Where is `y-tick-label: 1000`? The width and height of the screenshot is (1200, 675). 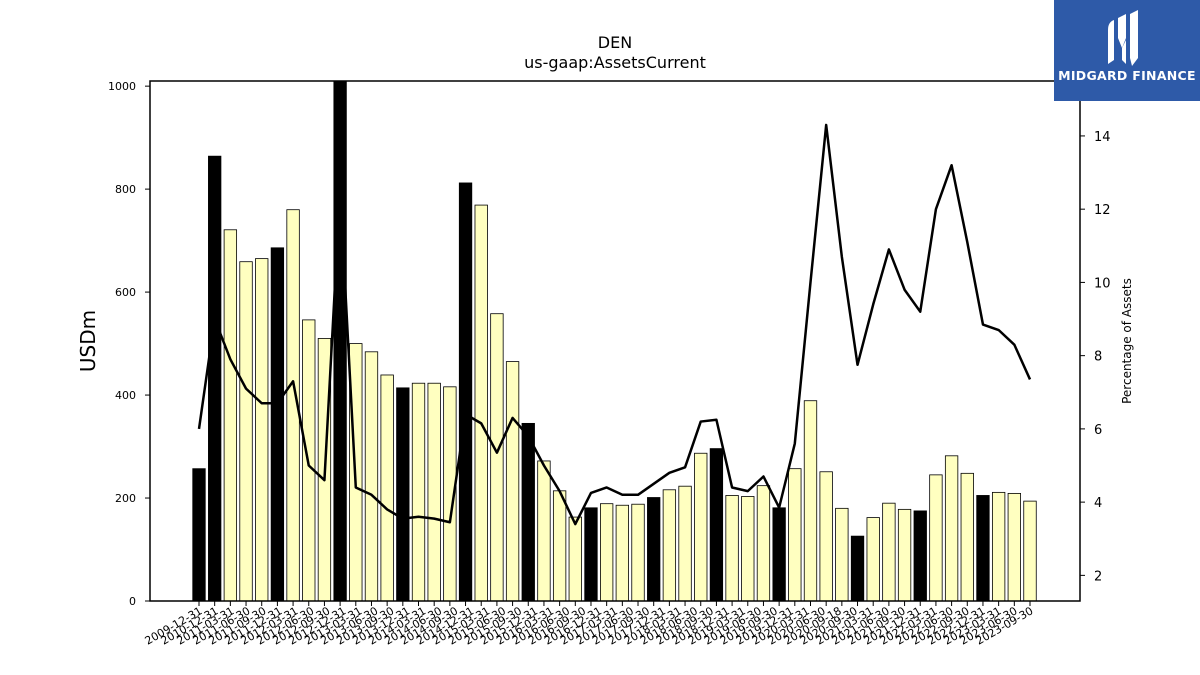 y-tick-label: 1000 is located at coordinates (122, 86).